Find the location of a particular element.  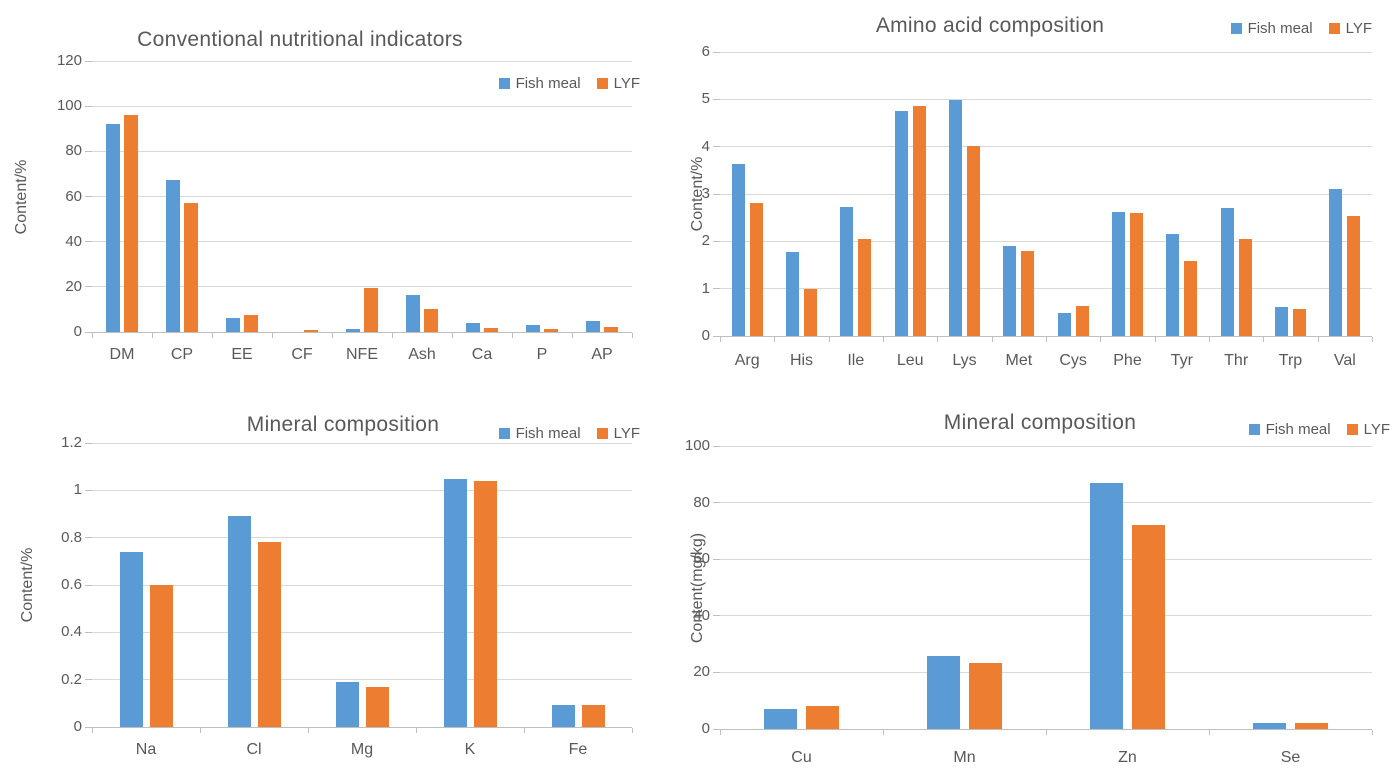

x-category-label: Phe is located at coordinates (1127, 360).